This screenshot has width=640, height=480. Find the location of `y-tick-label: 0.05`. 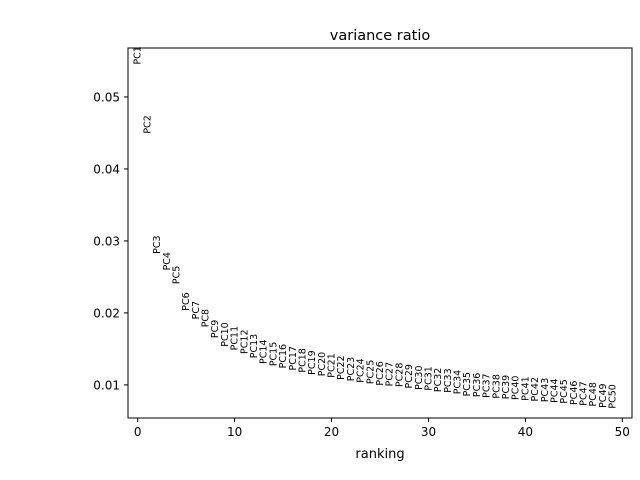

y-tick-label: 0.05 is located at coordinates (106, 97).